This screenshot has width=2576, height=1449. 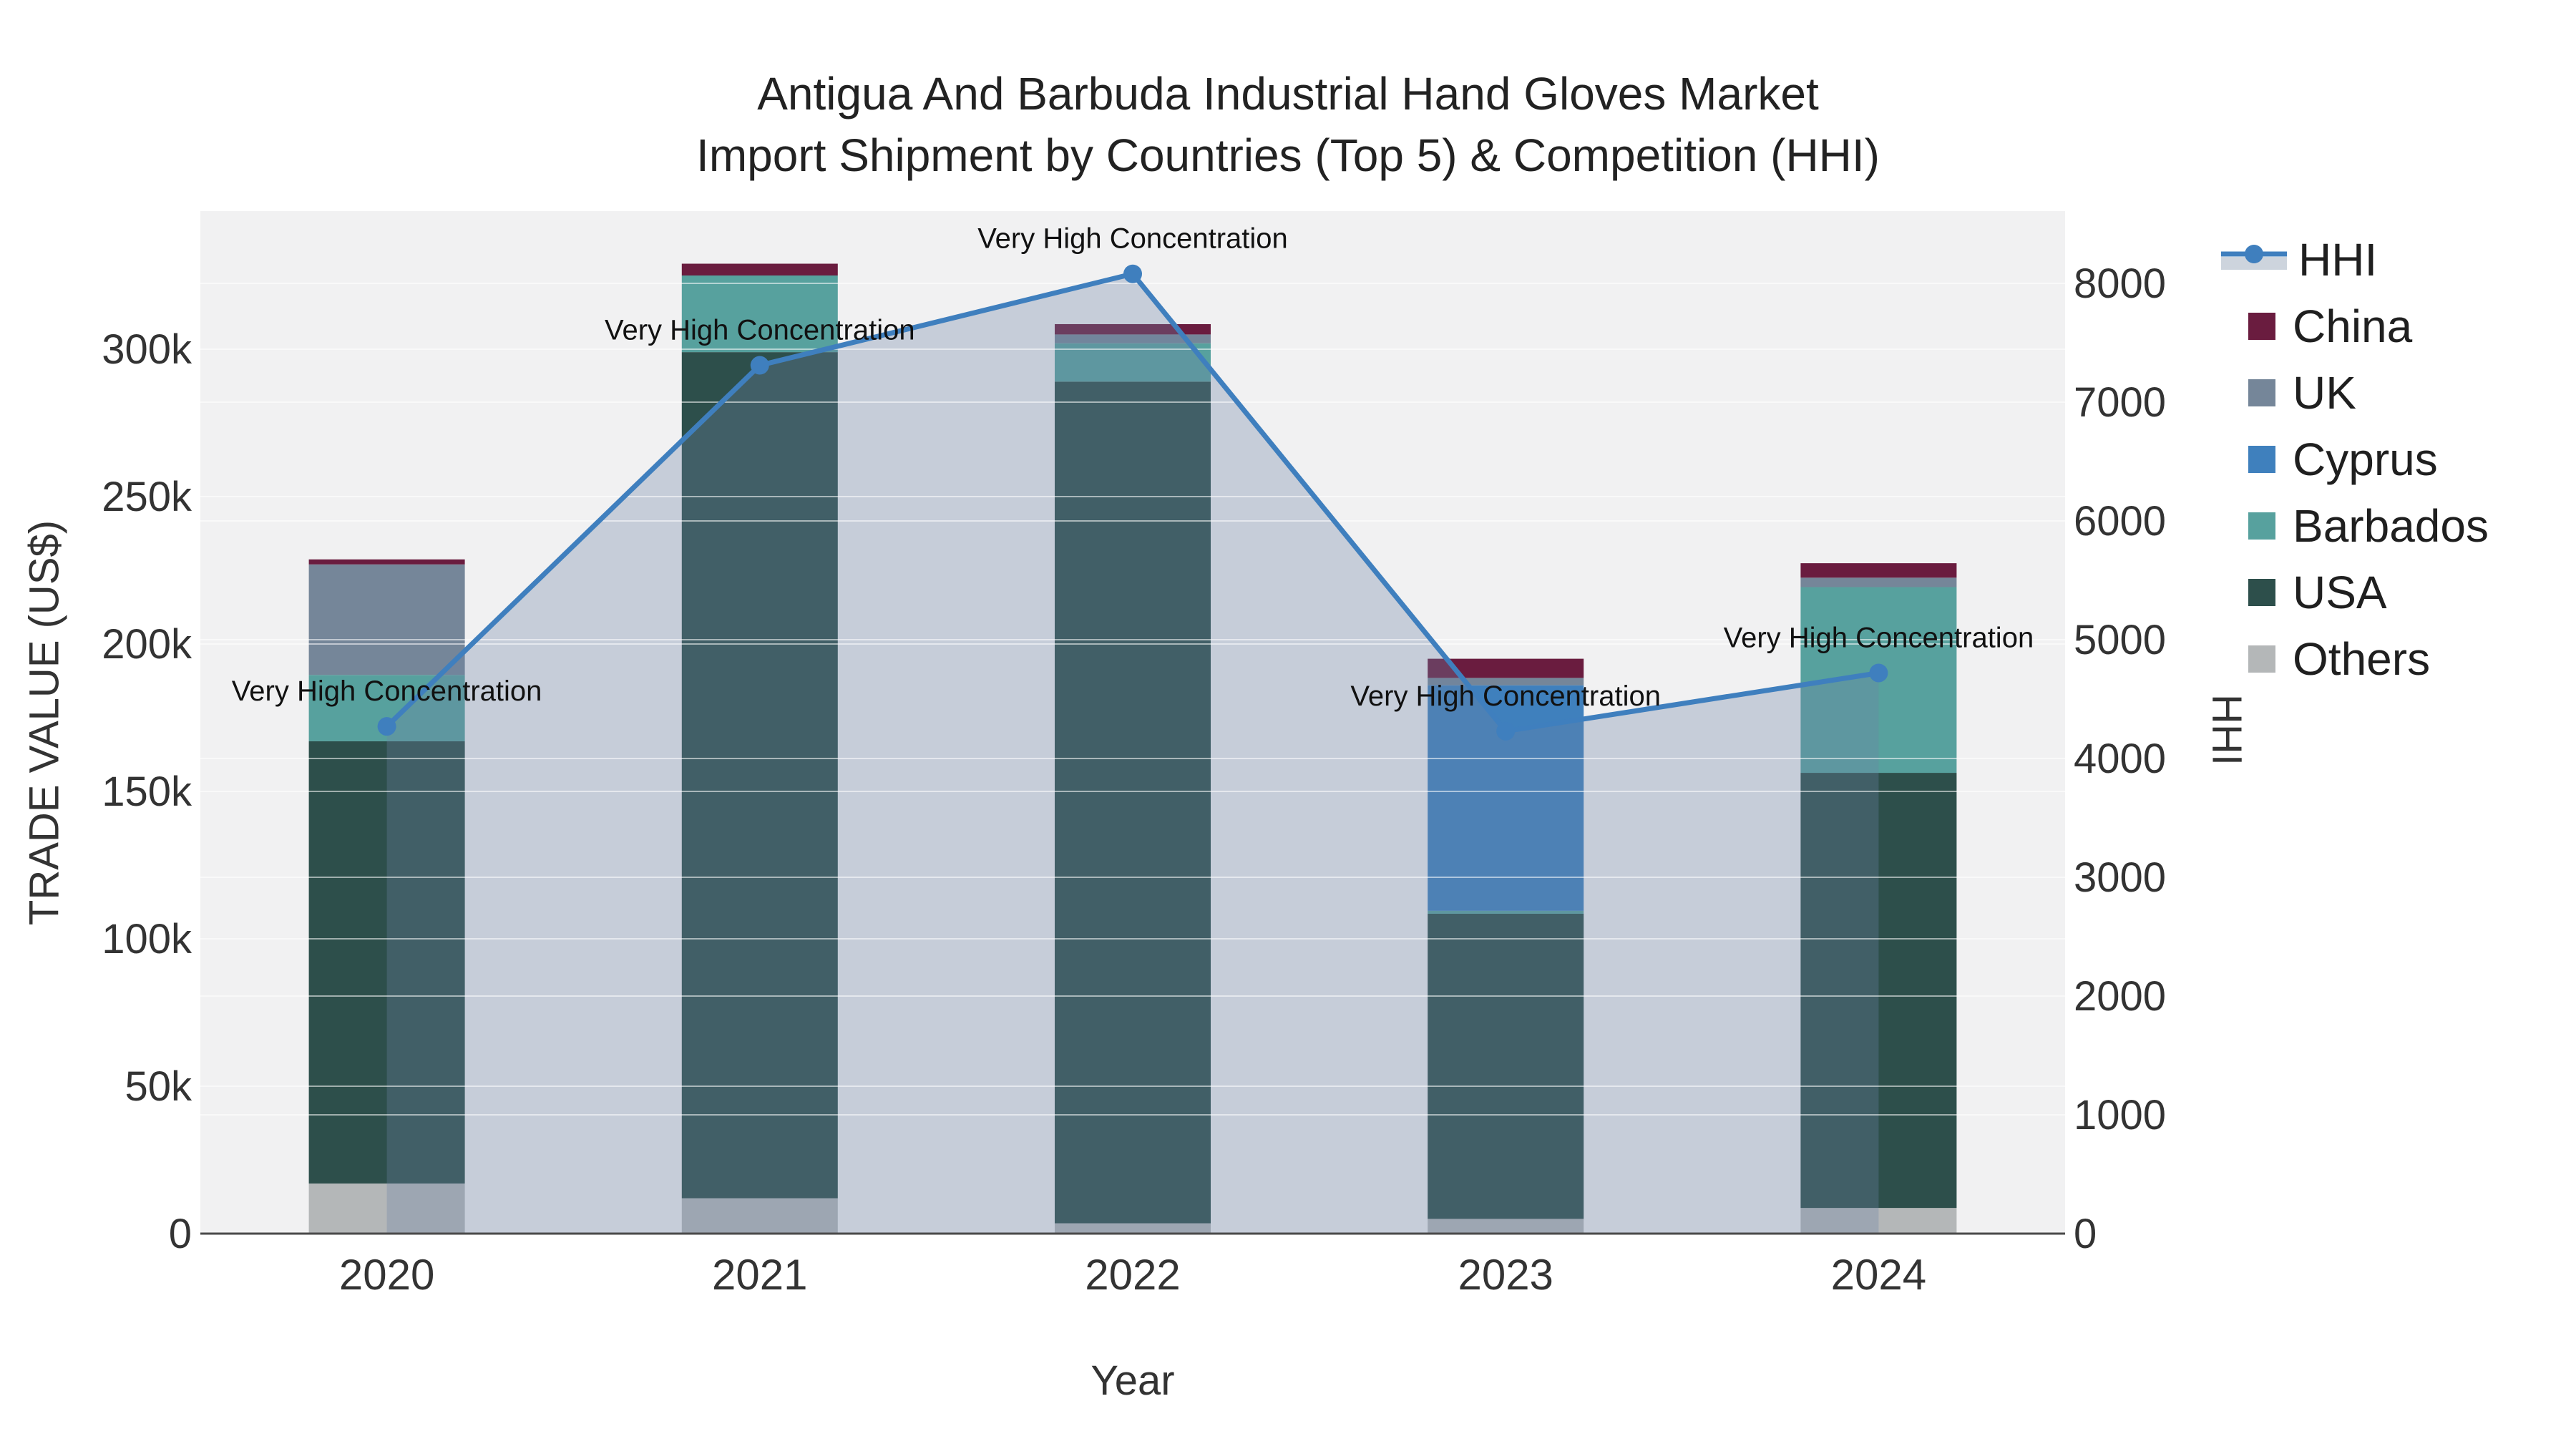 What do you see at coordinates (1505, 696) in the screenshot?
I see `annotation-2023: Very High Concentration` at bounding box center [1505, 696].